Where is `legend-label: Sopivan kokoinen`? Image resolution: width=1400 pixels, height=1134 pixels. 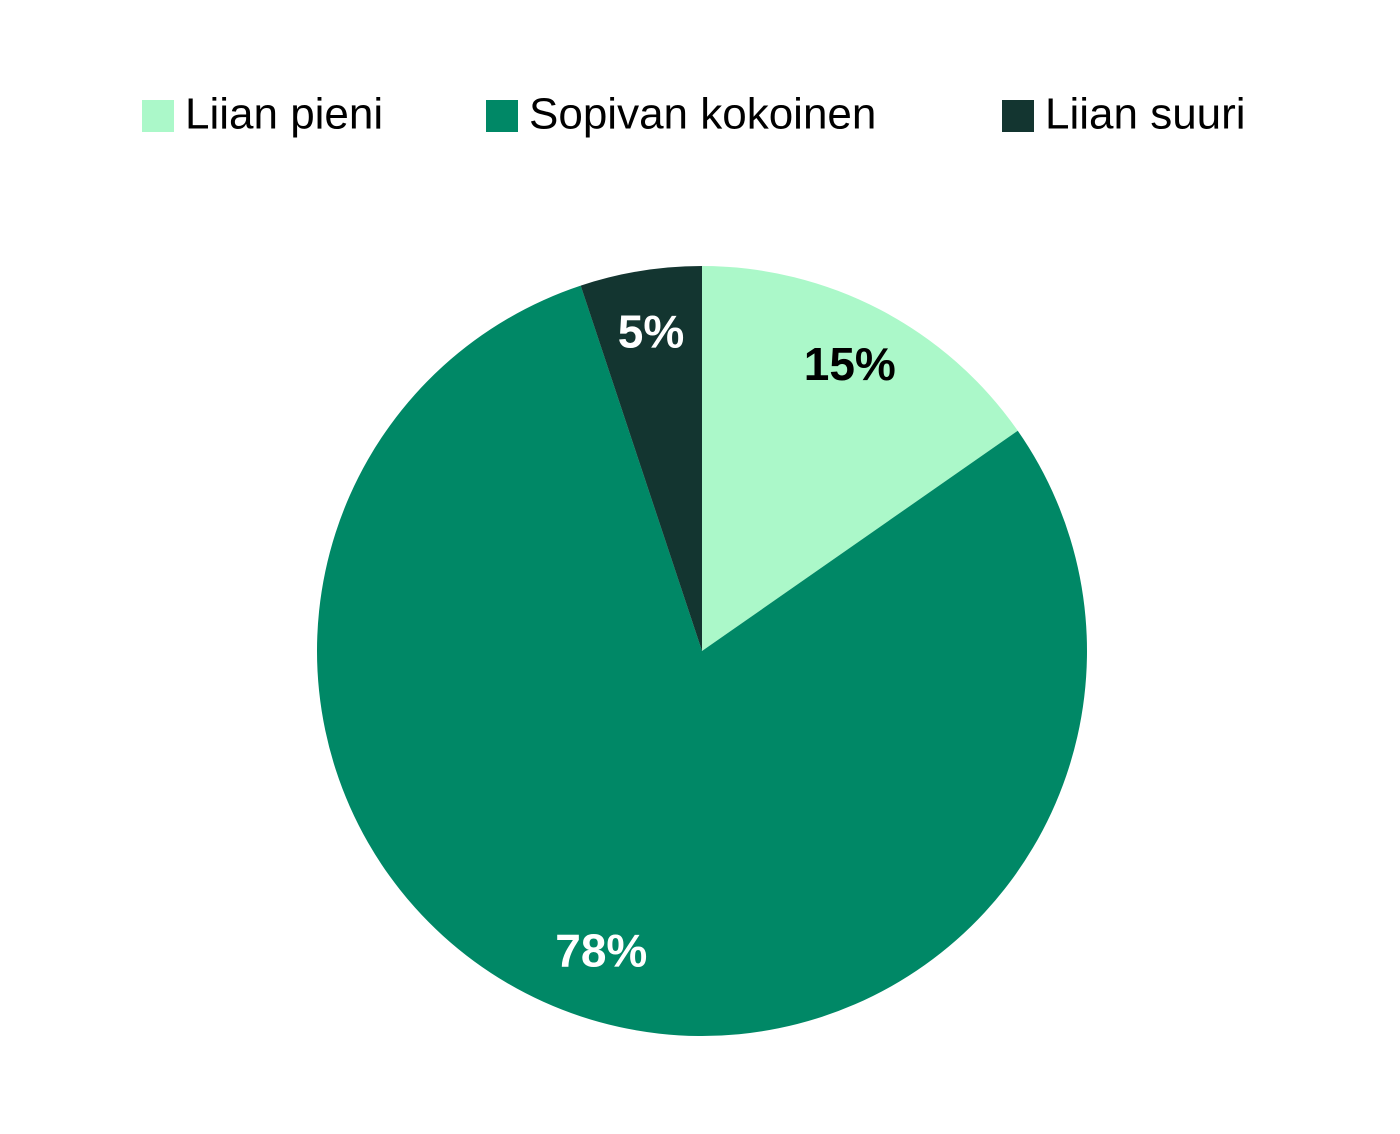
legend-label: Sopivan kokoinen is located at coordinates (702, 114).